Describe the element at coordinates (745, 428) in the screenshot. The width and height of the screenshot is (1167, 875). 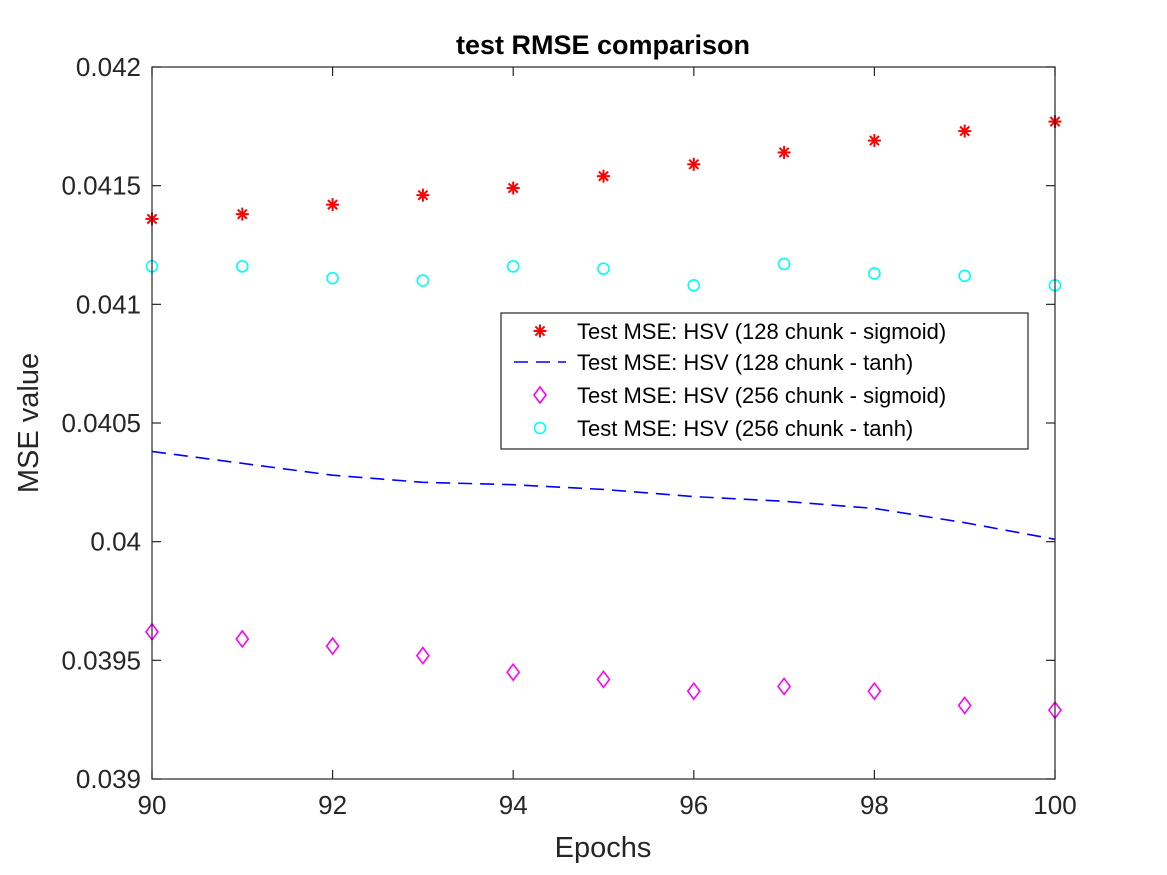
I see `legend-label: Test MSE: HSV (256 chunk - tanh)` at that location.